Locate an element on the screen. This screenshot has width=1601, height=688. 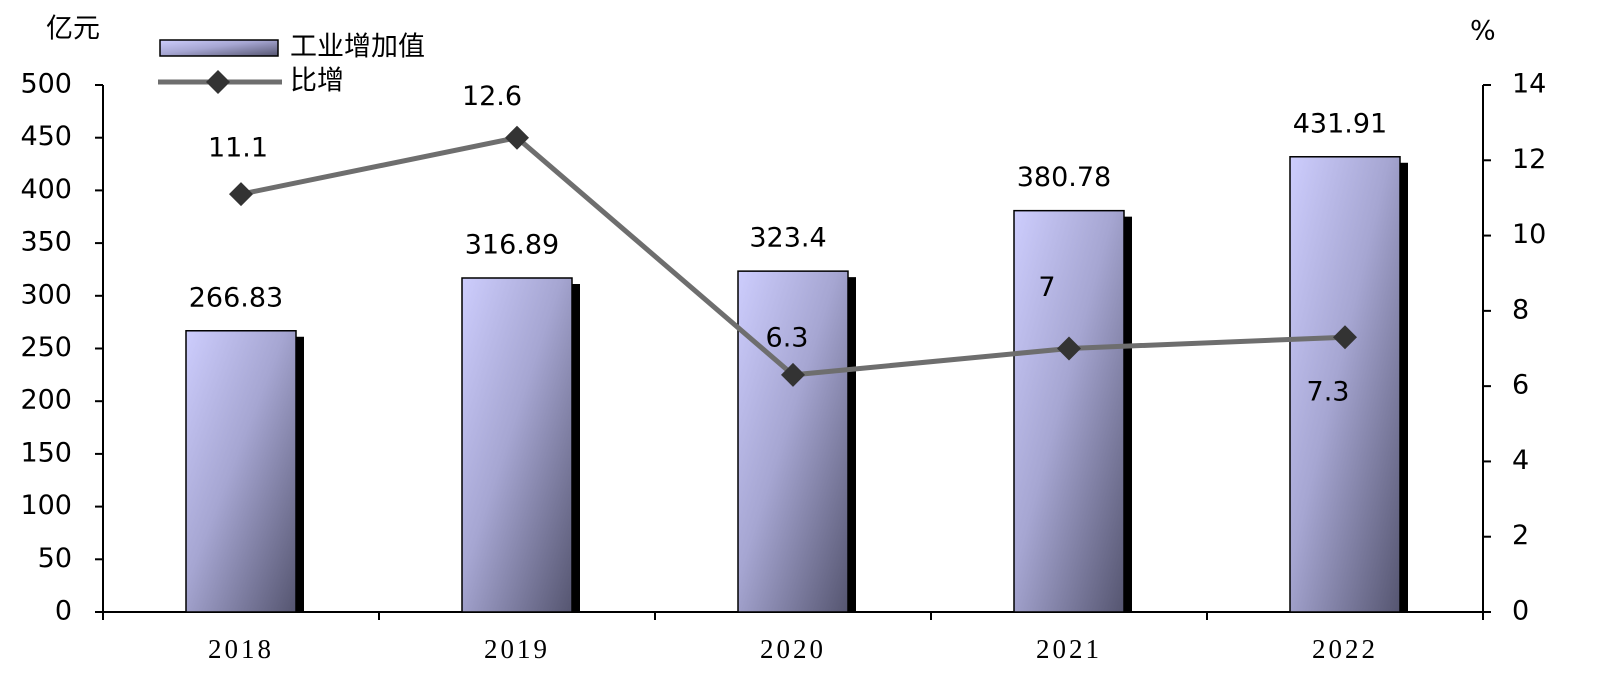
y-tick-label: 350 is located at coordinates (46, 242).